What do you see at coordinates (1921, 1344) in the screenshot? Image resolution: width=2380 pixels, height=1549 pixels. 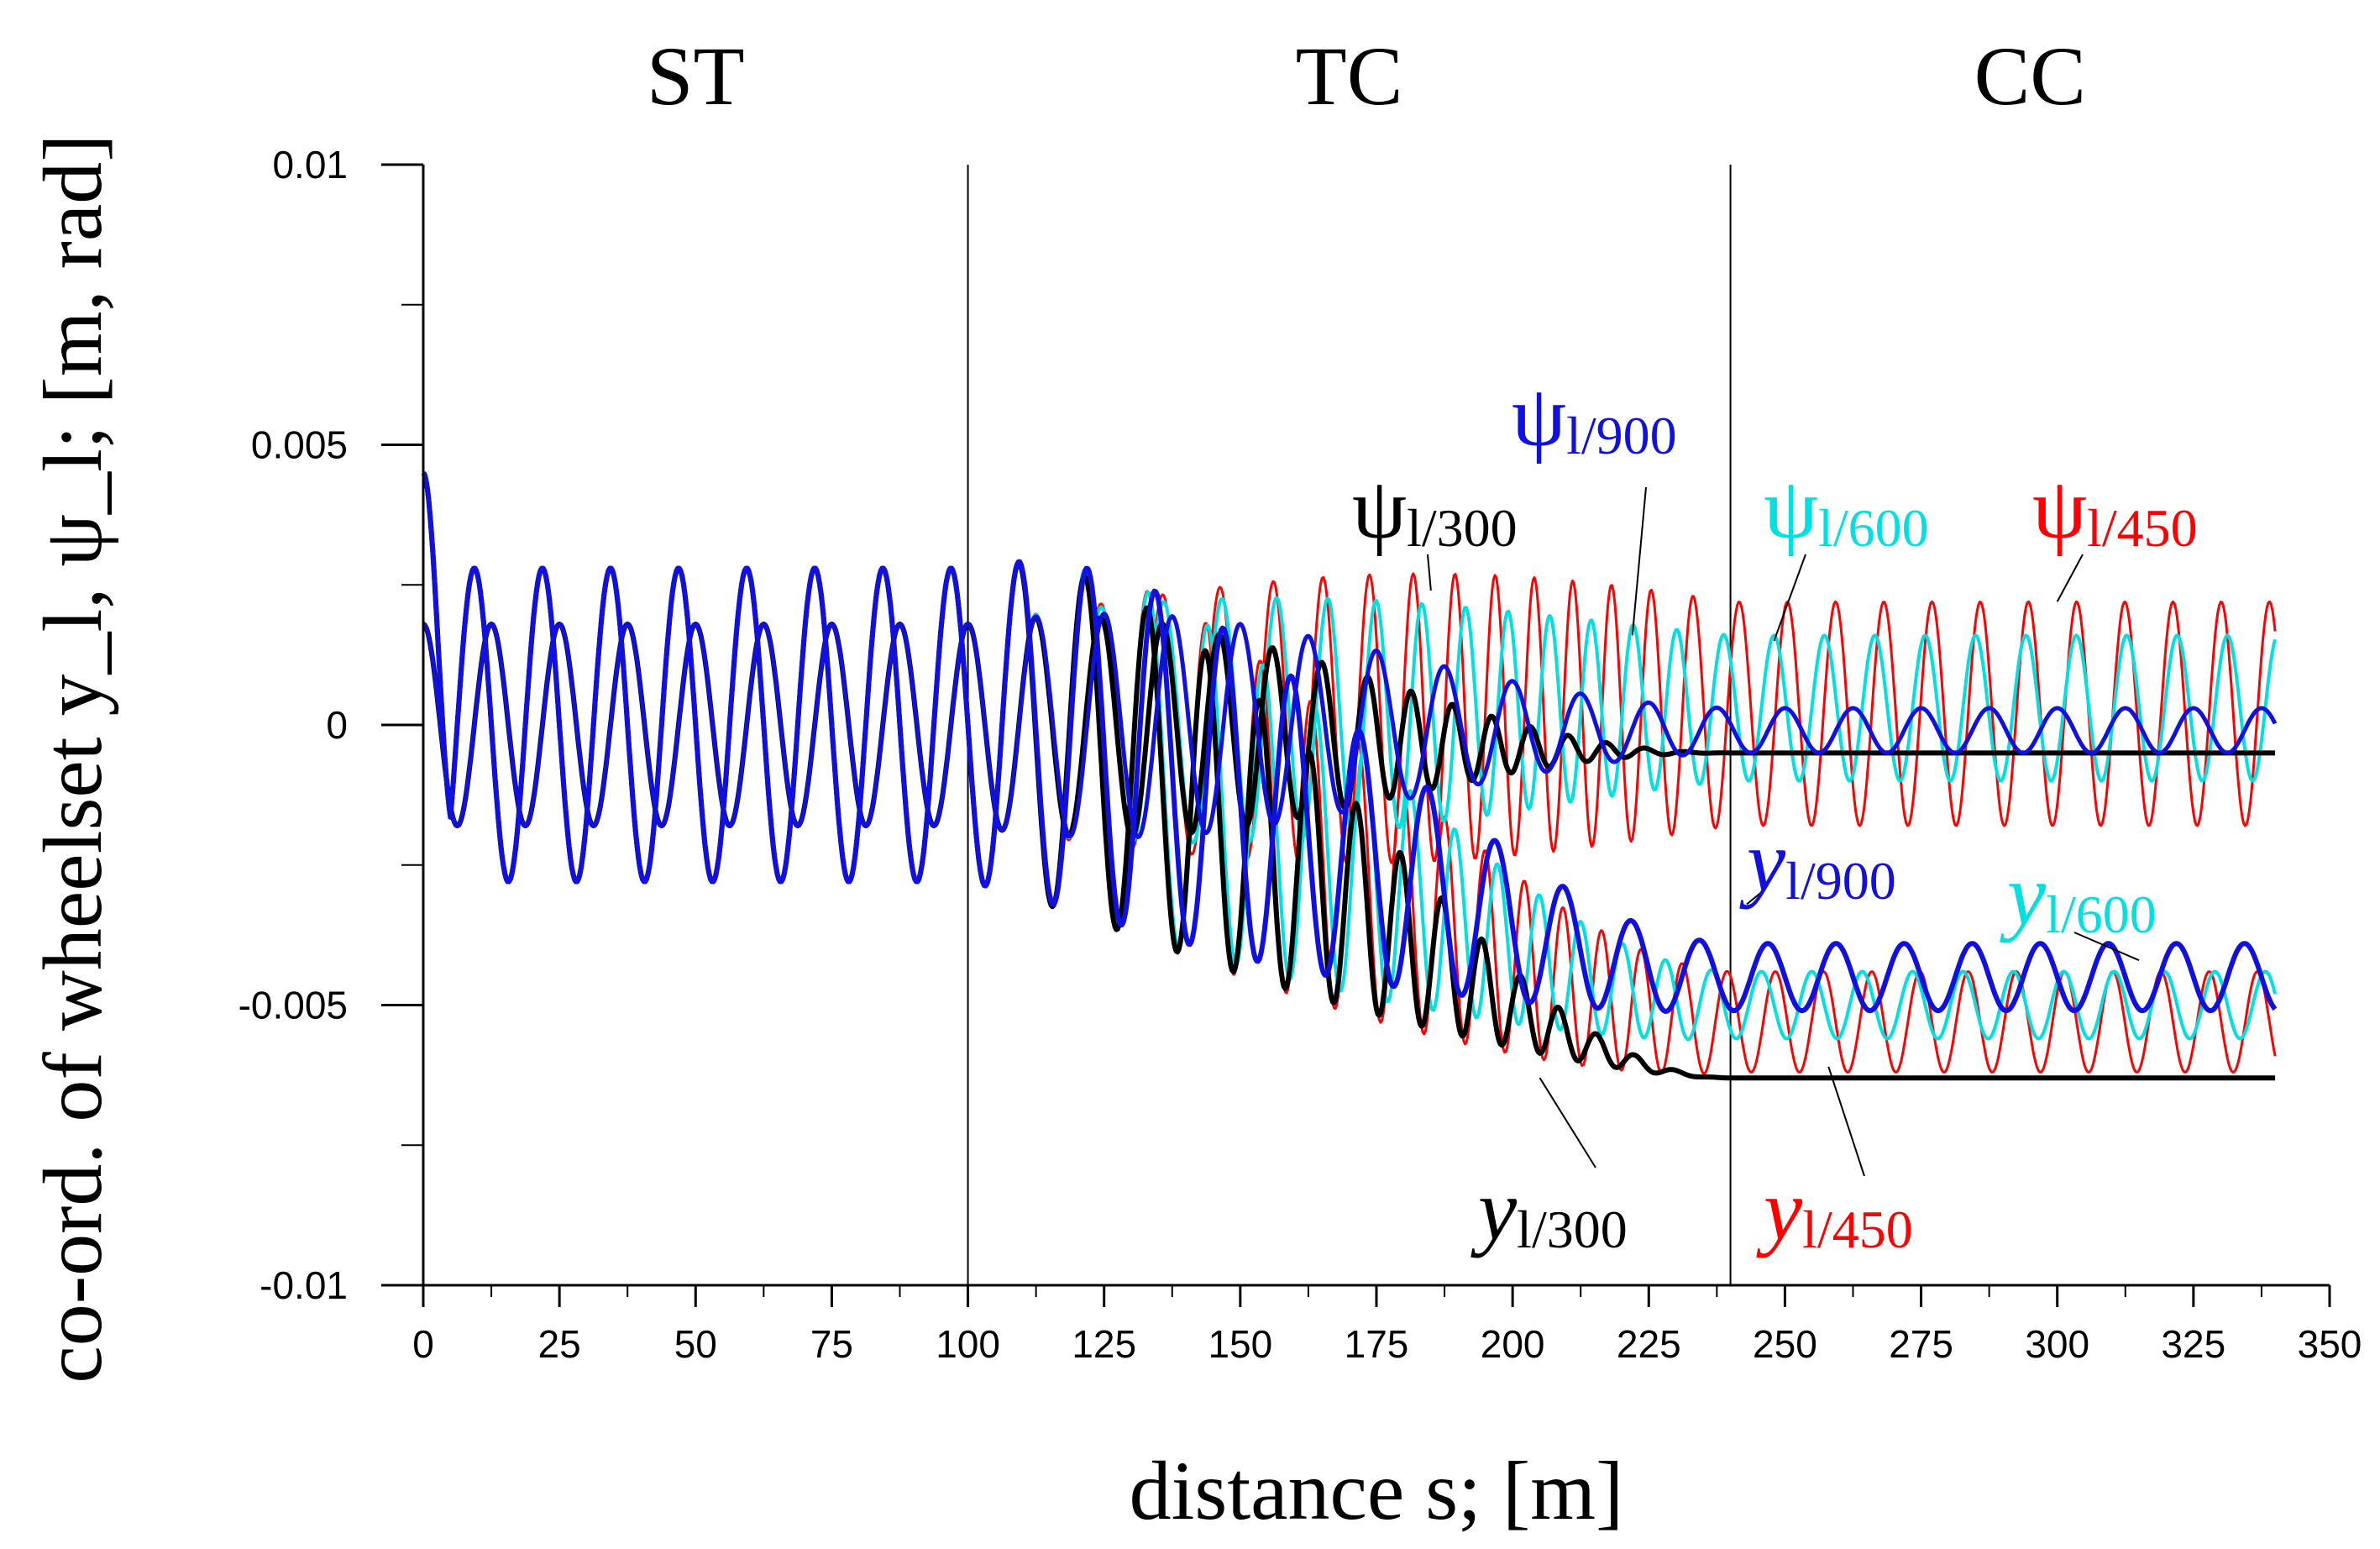 I see `x-tick-label: 275` at bounding box center [1921, 1344].